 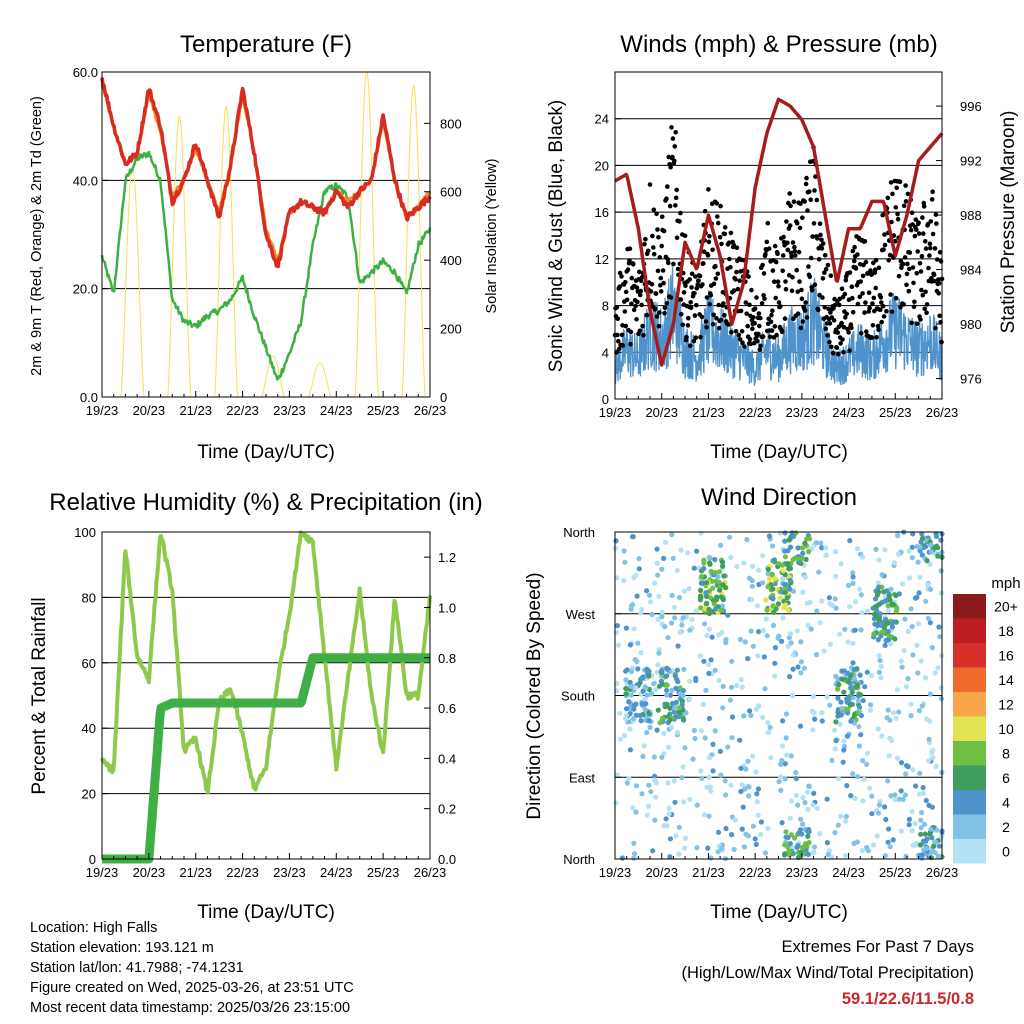 I want to click on pressure-y-tick-label: 988, so click(x=971, y=215).